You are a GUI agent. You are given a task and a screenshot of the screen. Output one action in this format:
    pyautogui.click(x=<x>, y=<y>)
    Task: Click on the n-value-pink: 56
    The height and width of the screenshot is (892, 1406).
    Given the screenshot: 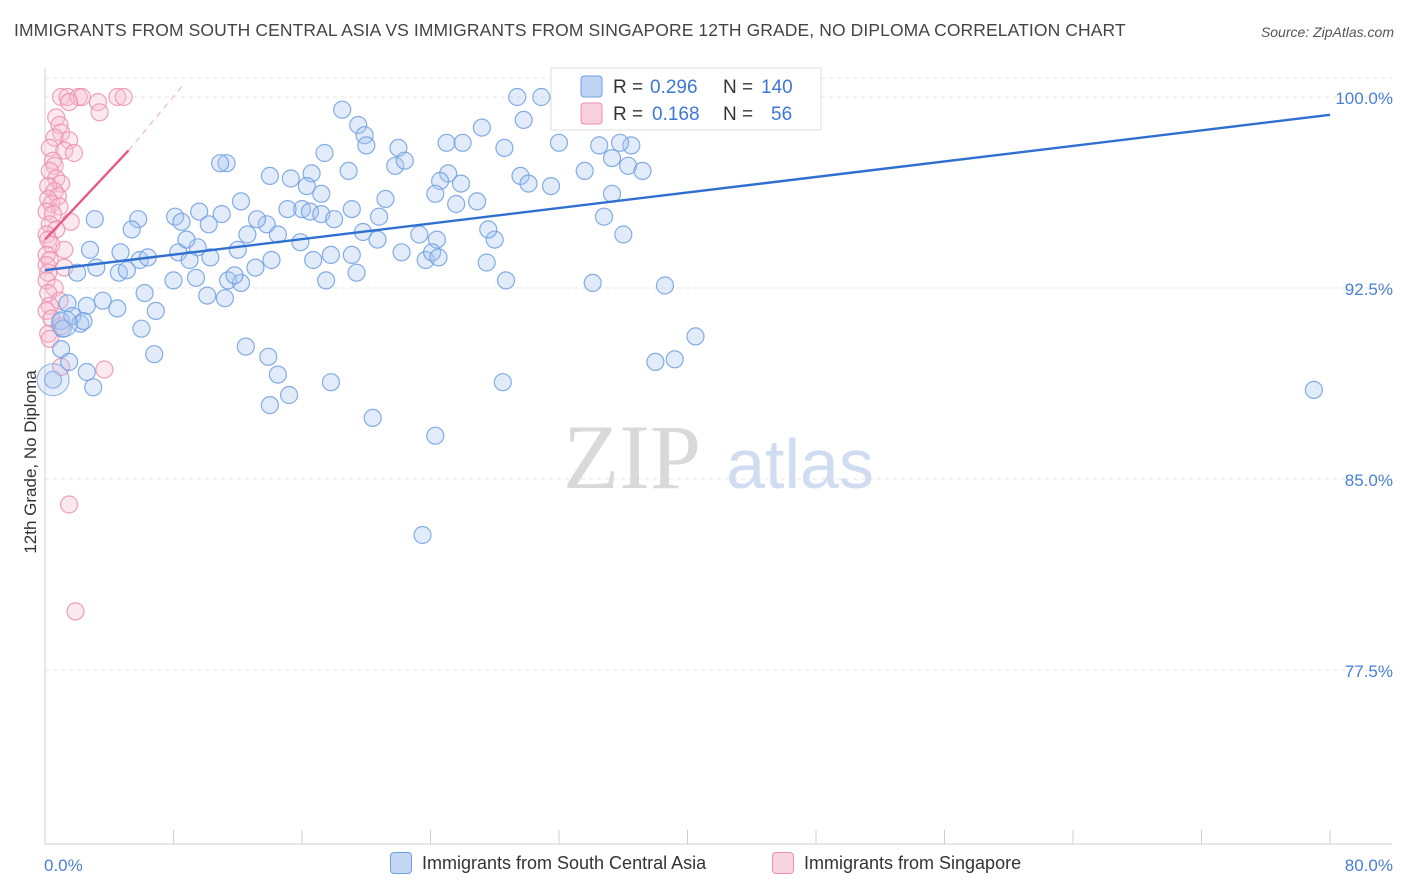 What is the action you would take?
    pyautogui.click(x=781, y=114)
    